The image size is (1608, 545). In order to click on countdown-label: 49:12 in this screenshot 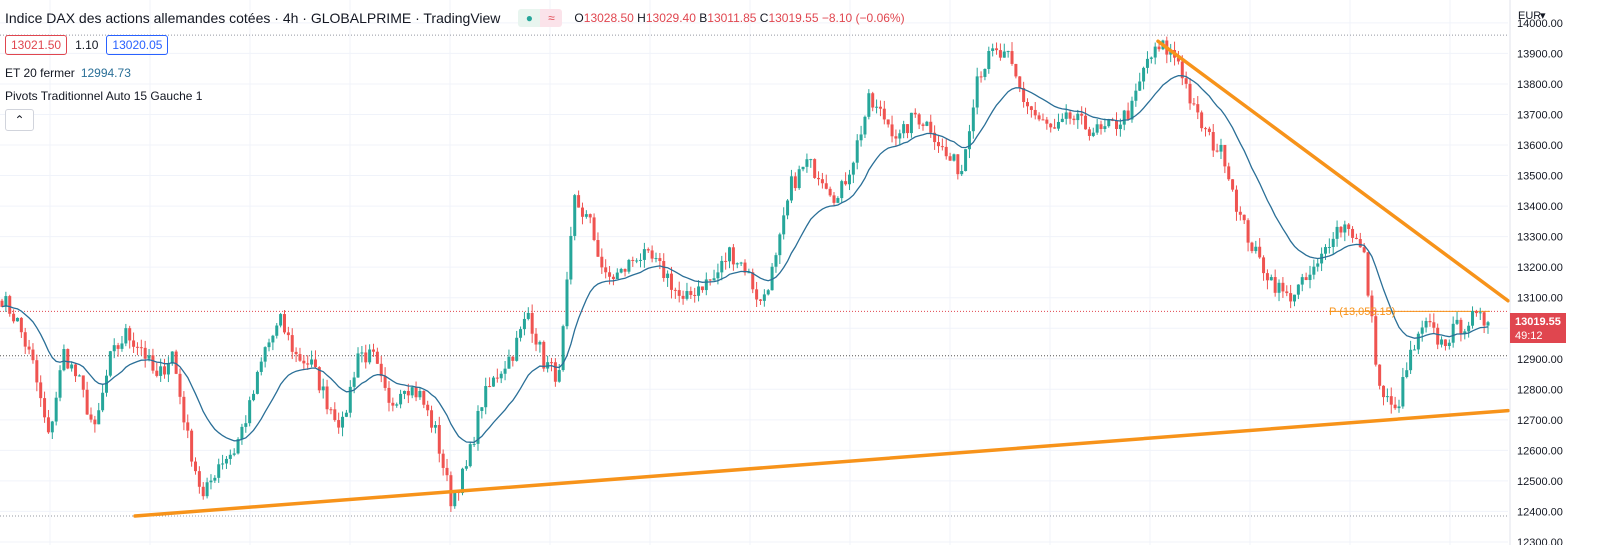, I will do `click(1529, 336)`.